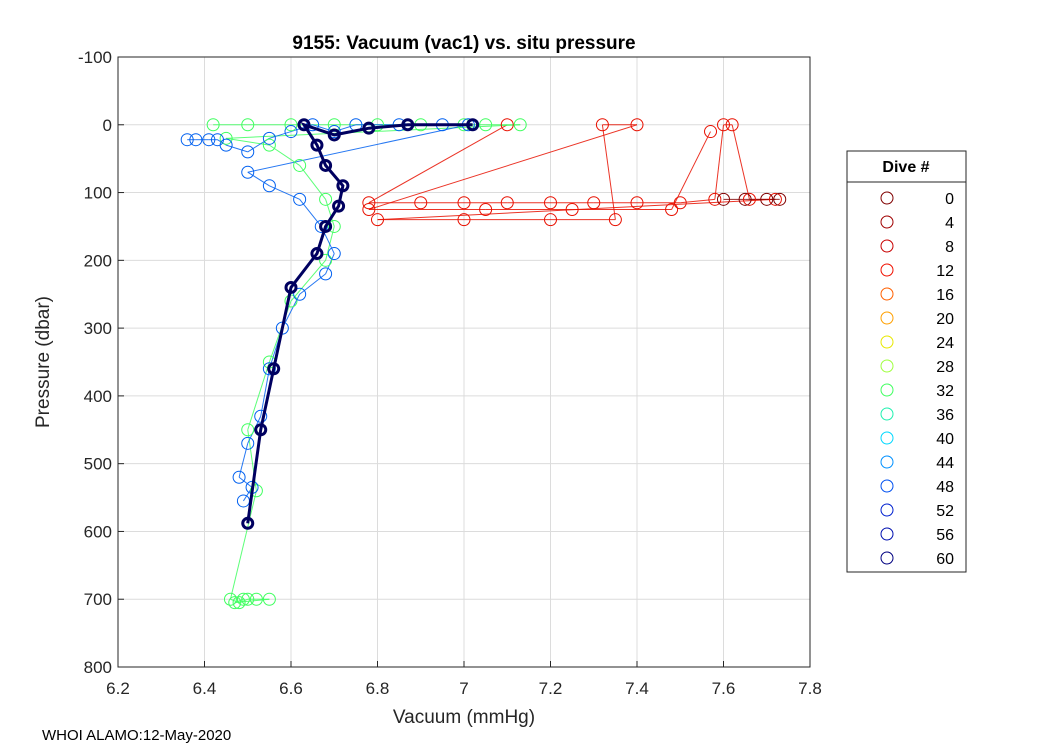 The height and width of the screenshot is (750, 1050). What do you see at coordinates (98, 531) in the screenshot?
I see `y-tick-label: 600` at bounding box center [98, 531].